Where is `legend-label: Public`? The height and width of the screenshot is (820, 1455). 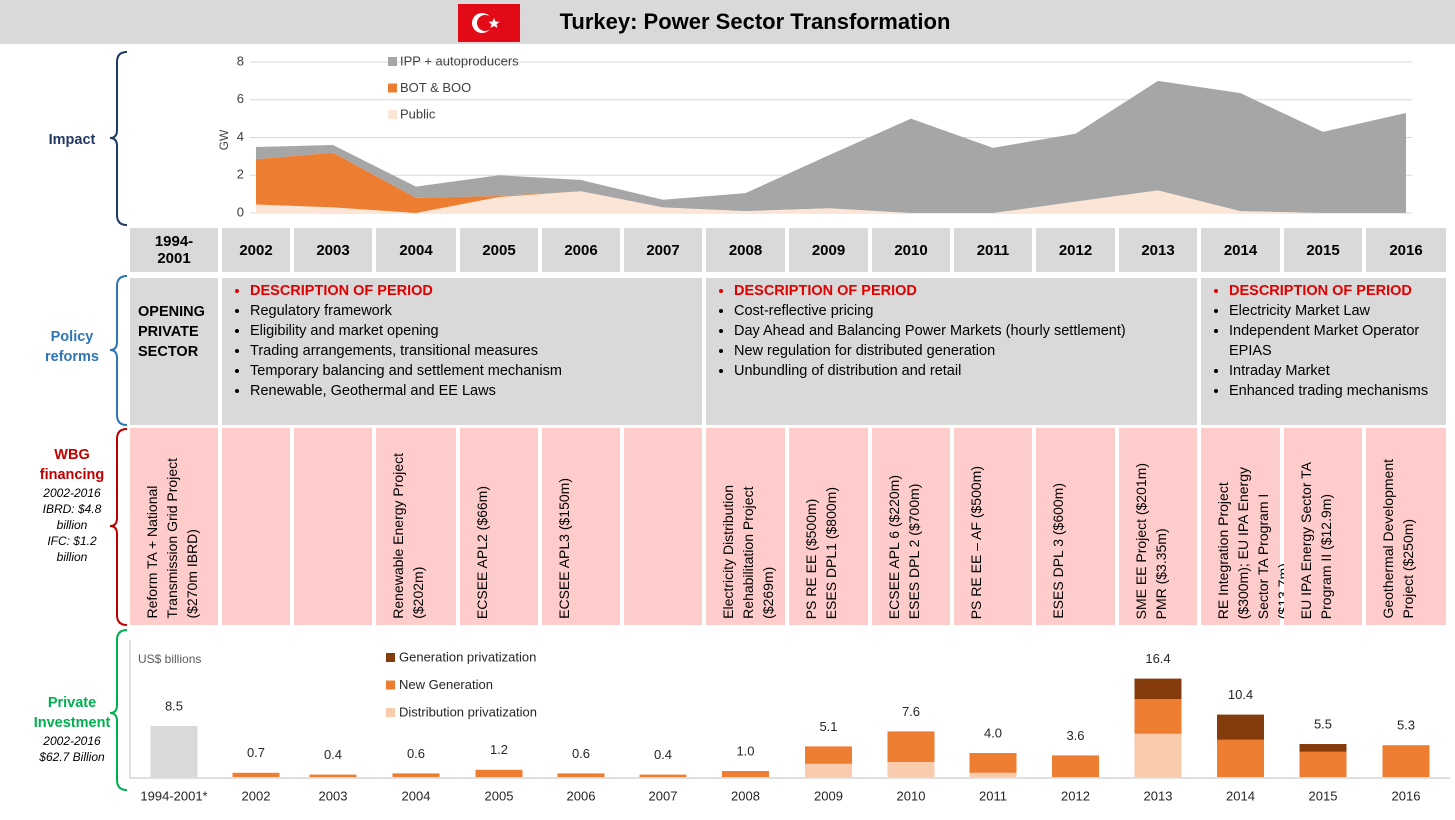 legend-label: Public is located at coordinates (418, 113).